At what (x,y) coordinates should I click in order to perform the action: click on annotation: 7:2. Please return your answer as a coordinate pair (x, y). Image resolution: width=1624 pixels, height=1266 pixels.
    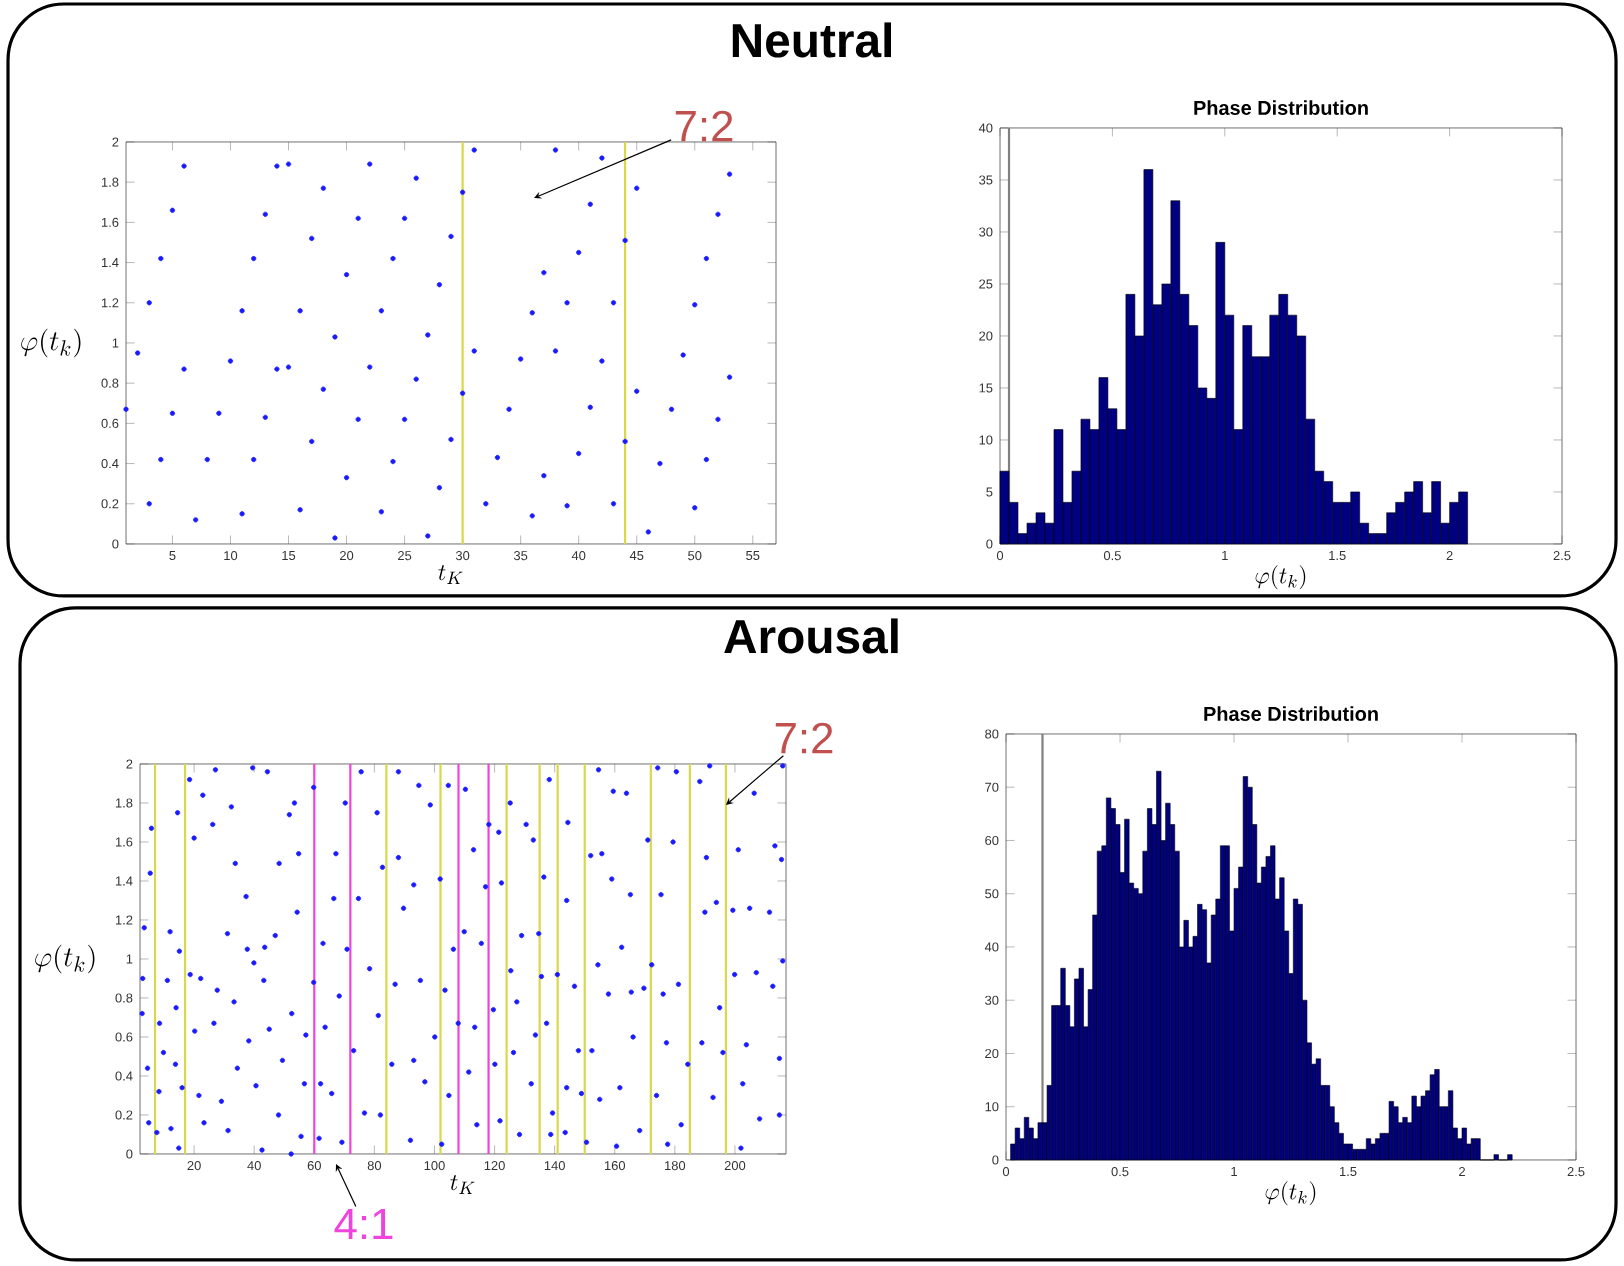
    Looking at the image, I should click on (804, 738).